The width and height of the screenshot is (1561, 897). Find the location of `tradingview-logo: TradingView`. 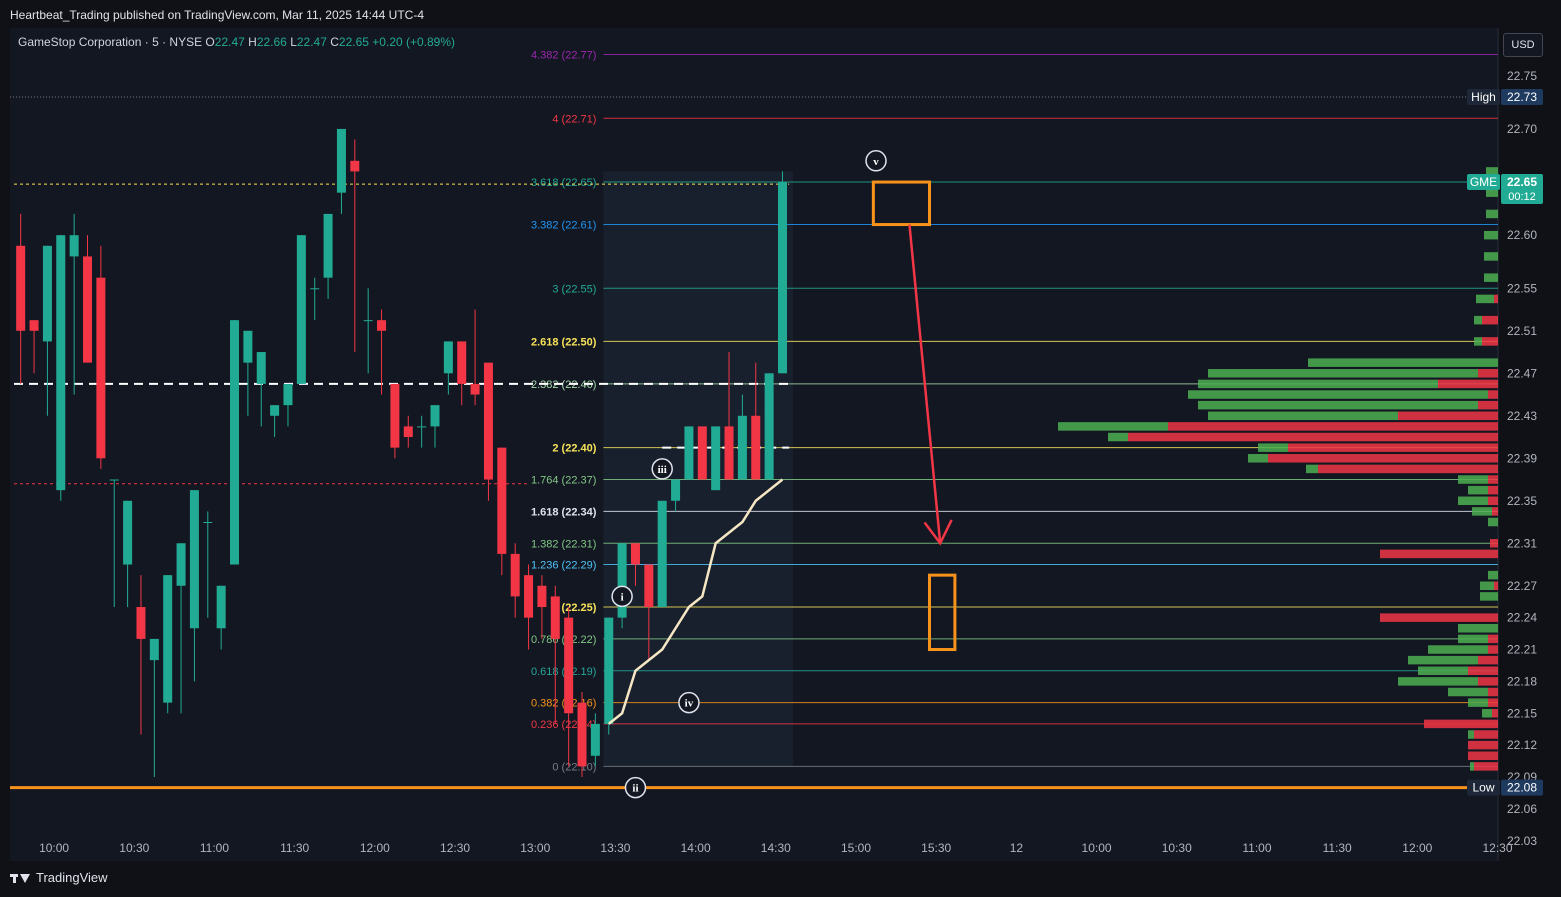

tradingview-logo: TradingView is located at coordinates (59, 877).